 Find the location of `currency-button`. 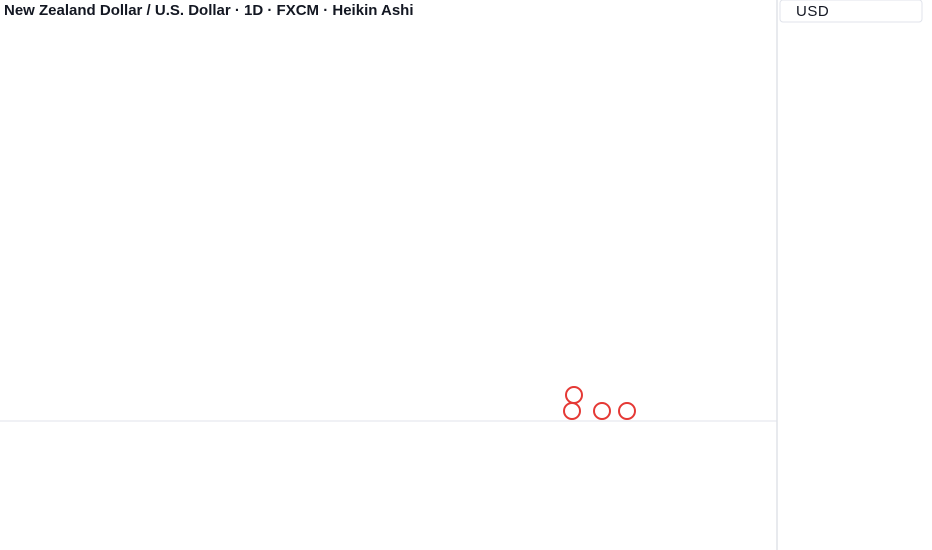

currency-button is located at coordinates (851, 11).